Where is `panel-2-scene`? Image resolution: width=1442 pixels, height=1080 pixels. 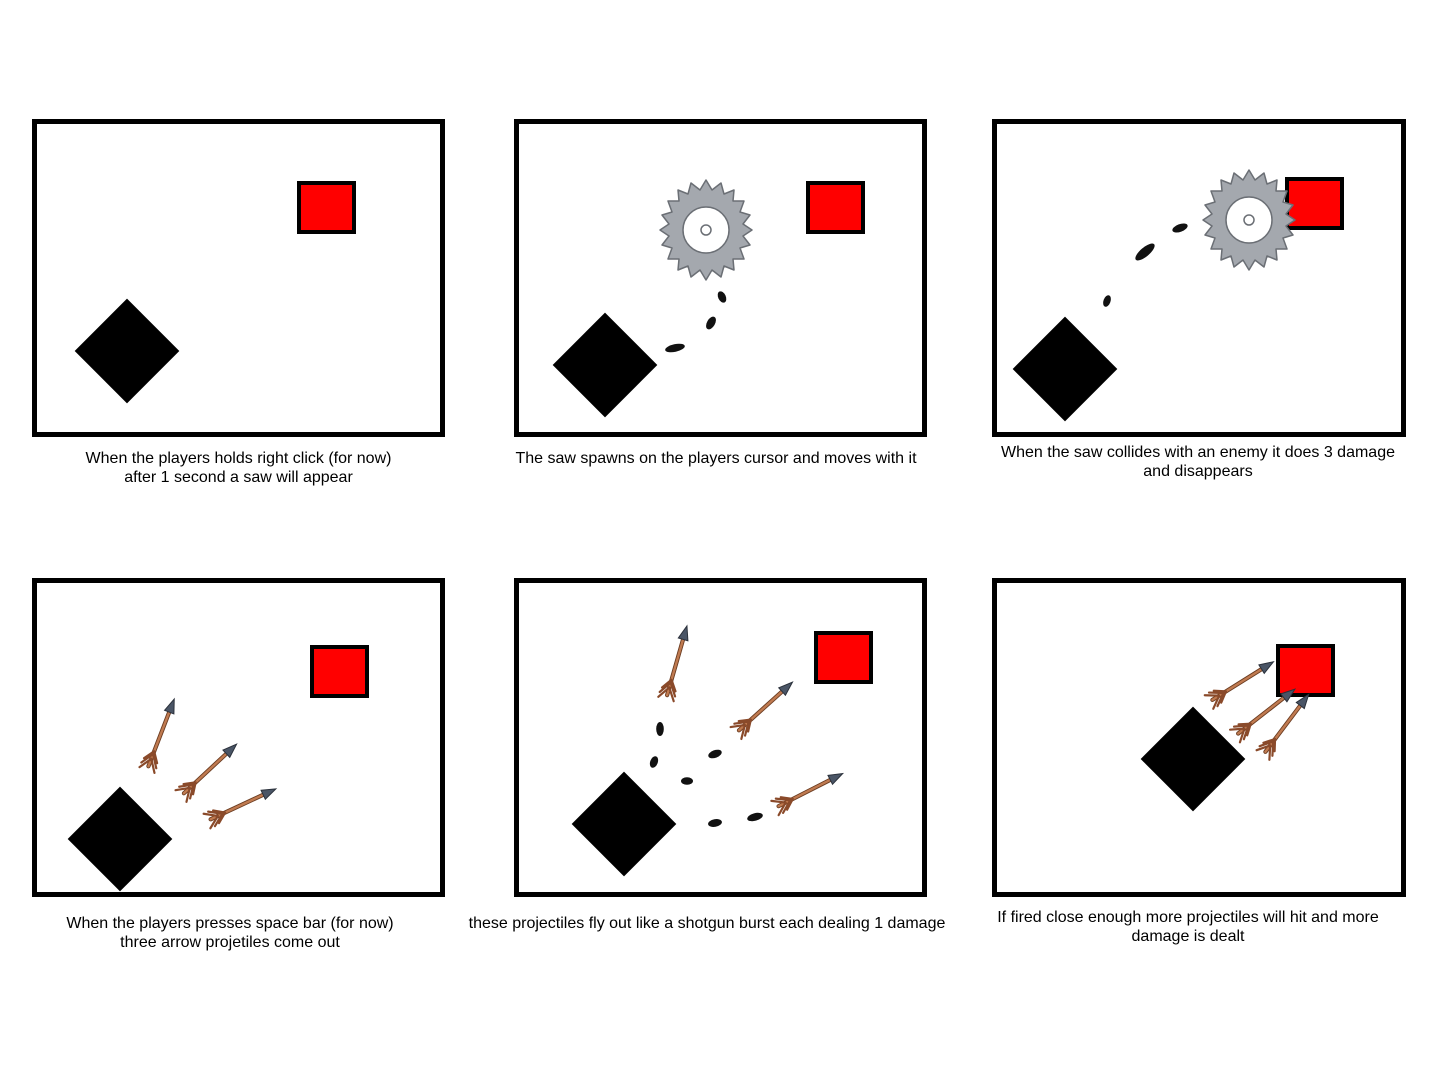
panel-2-scene is located at coordinates (708, 298).